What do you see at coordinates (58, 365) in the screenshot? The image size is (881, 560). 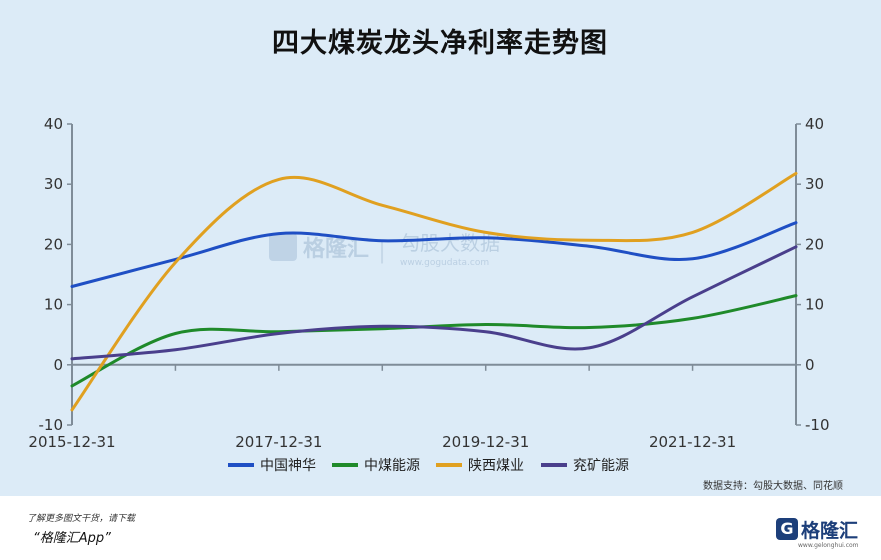 I see `y-tick-label-left: 0` at bounding box center [58, 365].